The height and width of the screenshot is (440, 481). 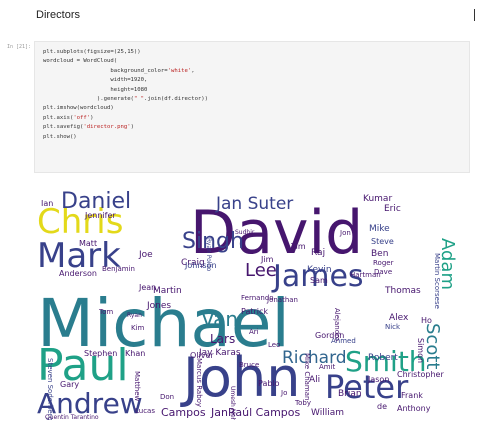 I want to click on wordcloud-word: Anderson, so click(x=78, y=273).